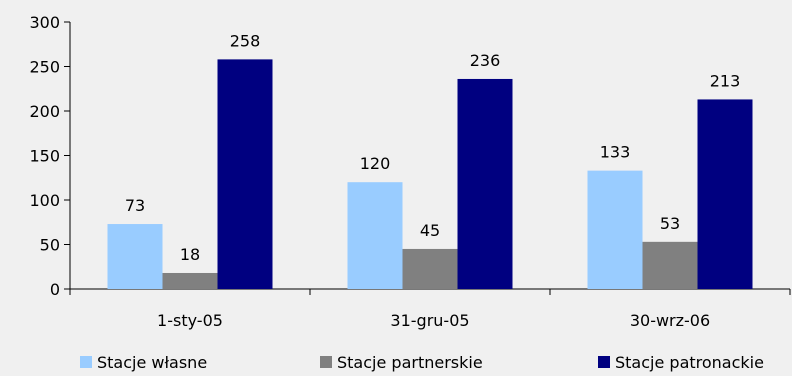  What do you see at coordinates (135, 205) in the screenshot?
I see `data-label: 73` at bounding box center [135, 205].